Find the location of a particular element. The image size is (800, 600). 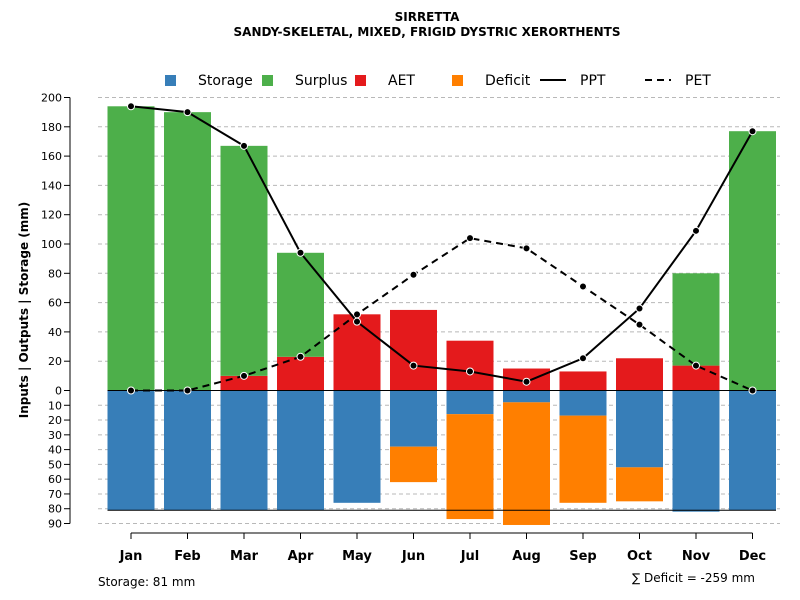

storage-bar-jul is located at coordinates (470, 402).